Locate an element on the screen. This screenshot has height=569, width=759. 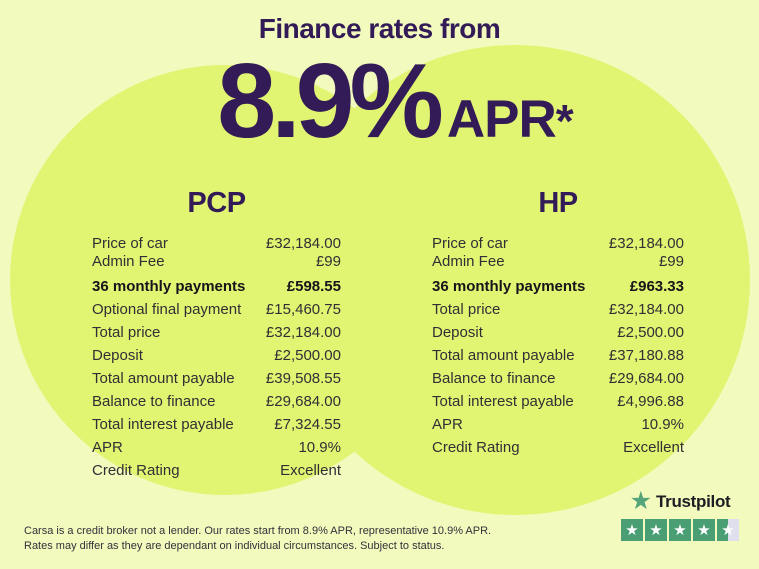
row-label: Optional final payment is located at coordinates (167, 309).